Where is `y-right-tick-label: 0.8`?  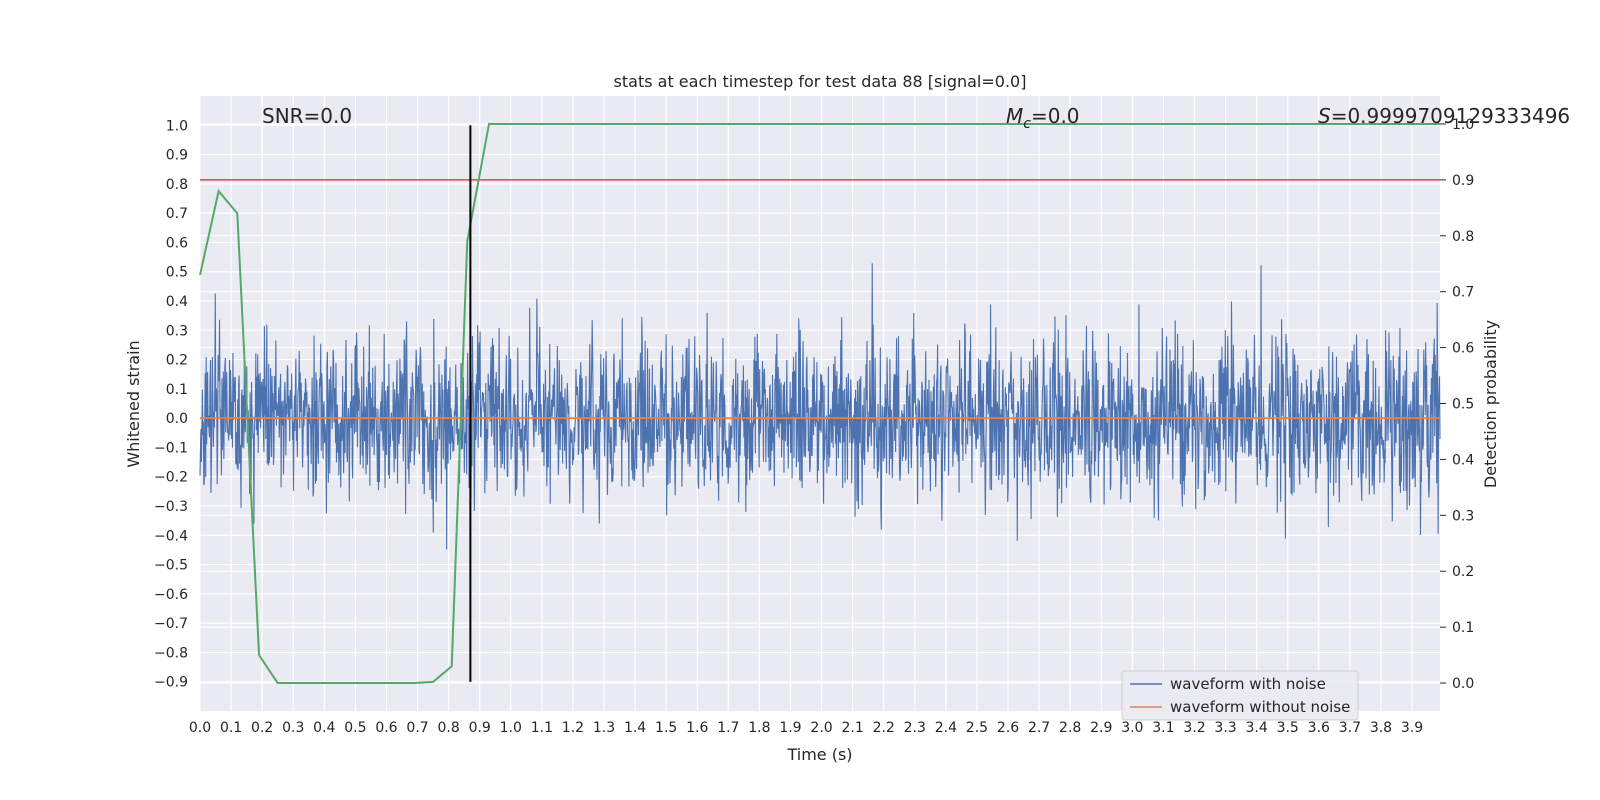
y-right-tick-label: 0.8 is located at coordinates (1463, 237).